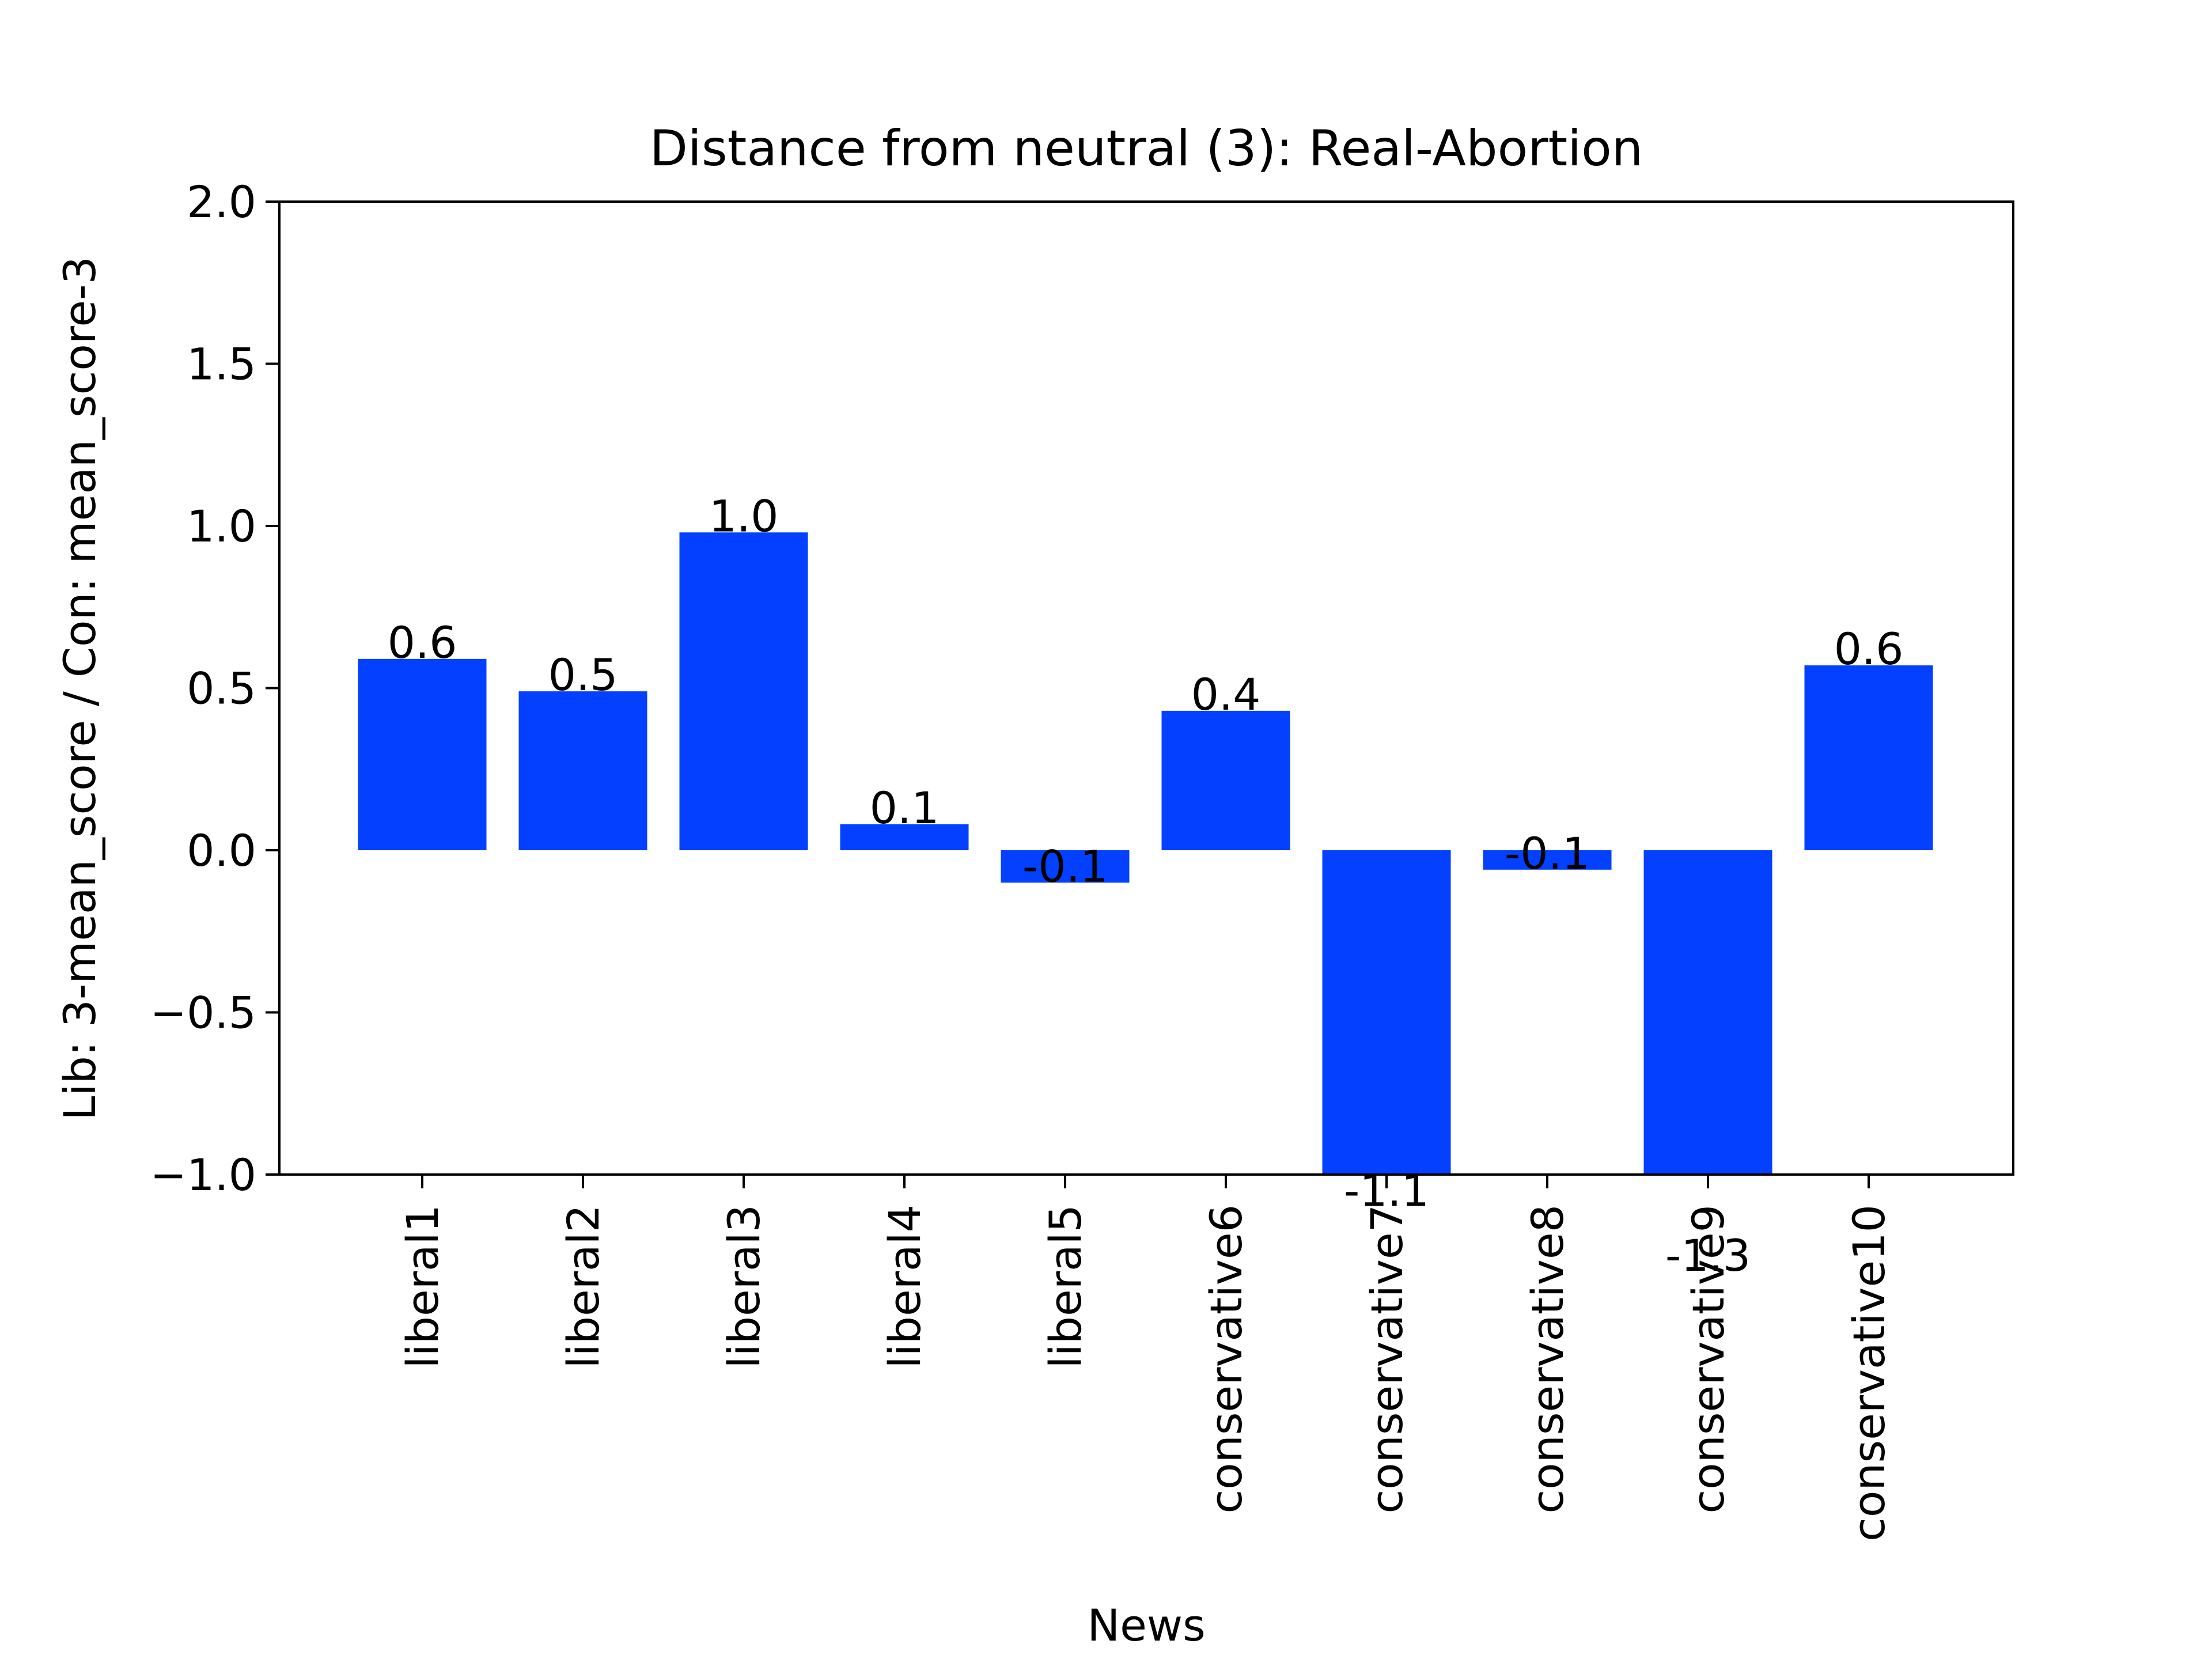 The width and height of the screenshot is (2212, 1659). What do you see at coordinates (1708, 1359) in the screenshot?
I see `x-tick-label-conservative9: conservative9` at bounding box center [1708, 1359].